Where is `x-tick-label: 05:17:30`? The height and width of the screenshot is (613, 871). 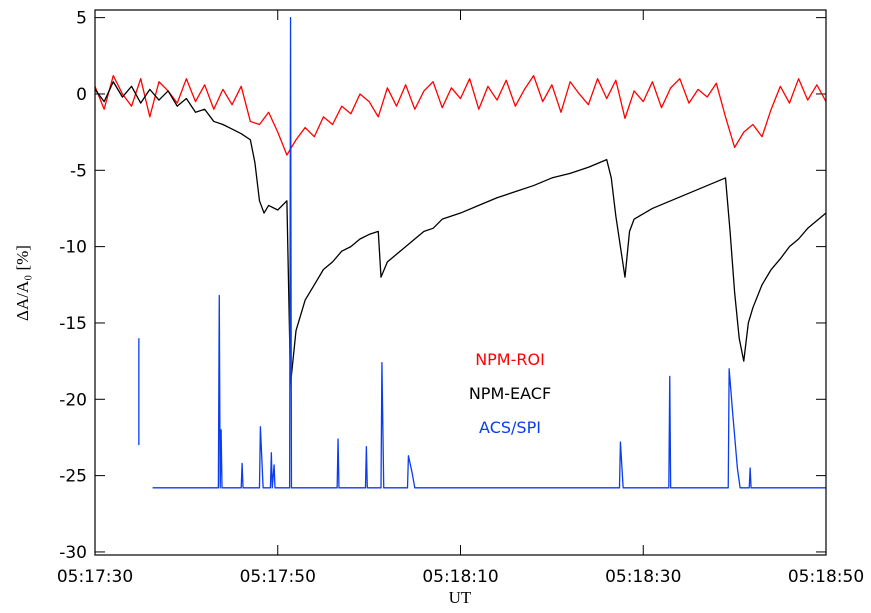
x-tick-label: 05:17:30 is located at coordinates (95, 577).